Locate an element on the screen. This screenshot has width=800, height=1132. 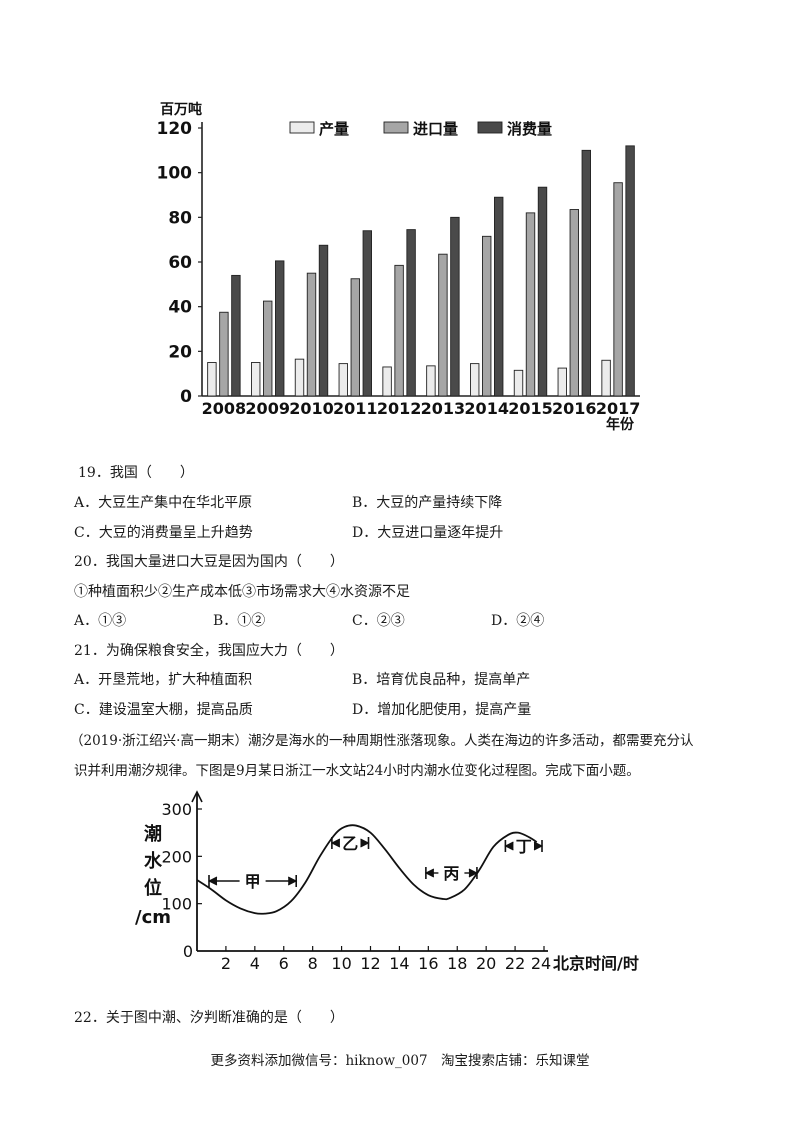
x-tick-label: 20 is located at coordinates (486, 963).